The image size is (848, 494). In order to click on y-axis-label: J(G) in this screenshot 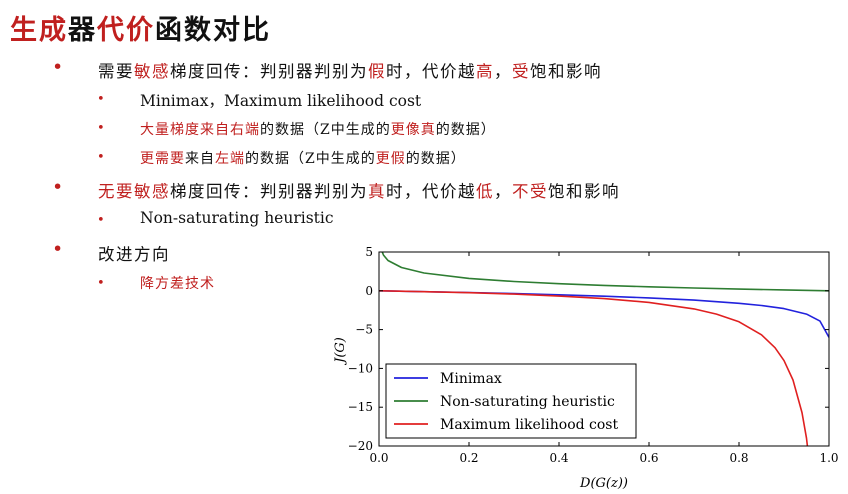, I will do `click(340, 351)`.